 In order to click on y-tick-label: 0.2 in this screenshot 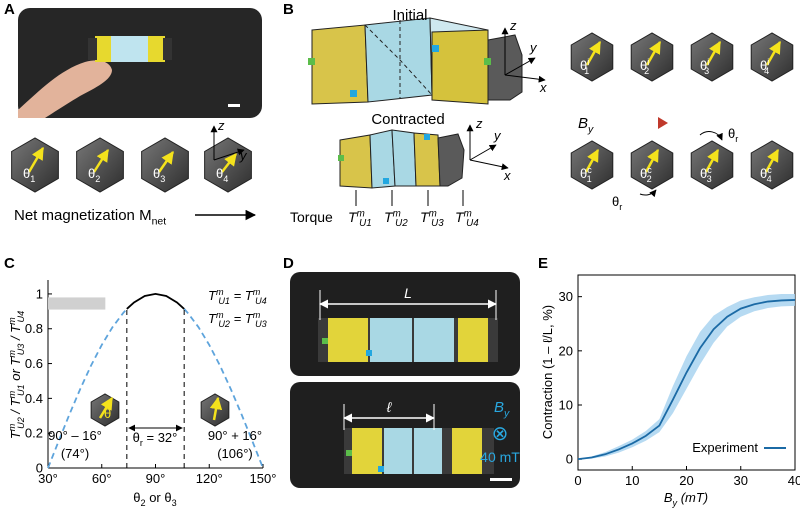, I will do `click(34, 433)`.